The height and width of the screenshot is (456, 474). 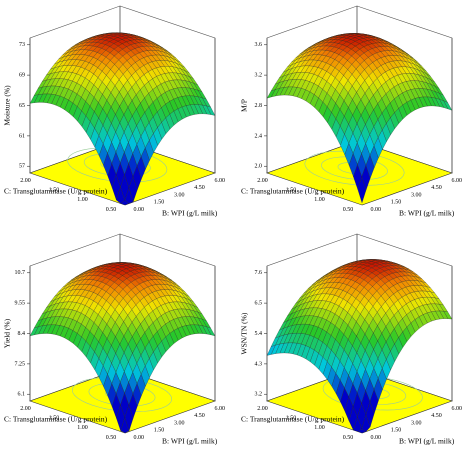 What do you see at coordinates (22, 167) in the screenshot?
I see `z-tick-label: 57` at bounding box center [22, 167].